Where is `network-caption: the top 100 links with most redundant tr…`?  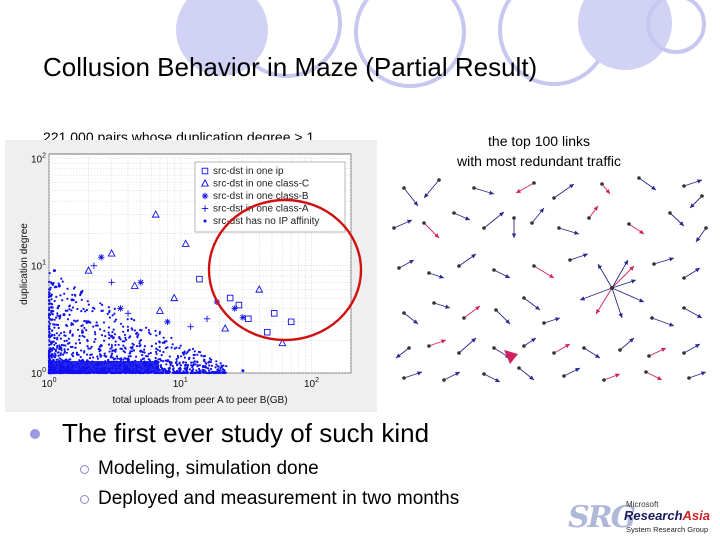 network-caption: the top 100 links with most redundant tr… is located at coordinates (539, 151).